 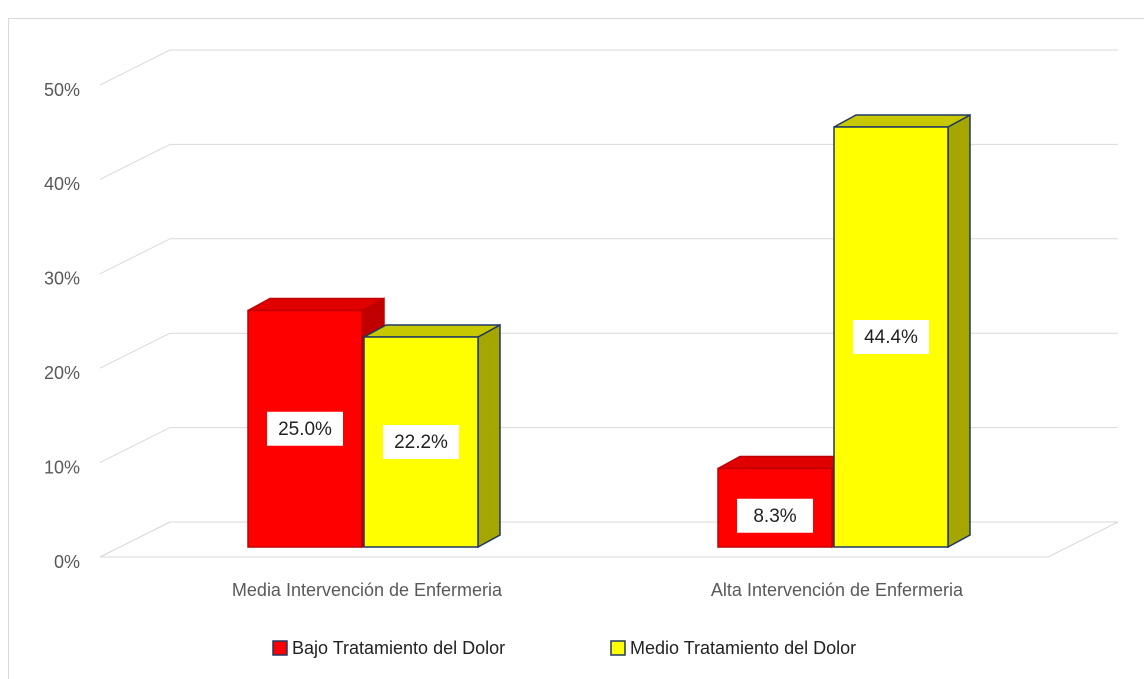 I want to click on y-tick-label: 40%, so click(x=62, y=184).